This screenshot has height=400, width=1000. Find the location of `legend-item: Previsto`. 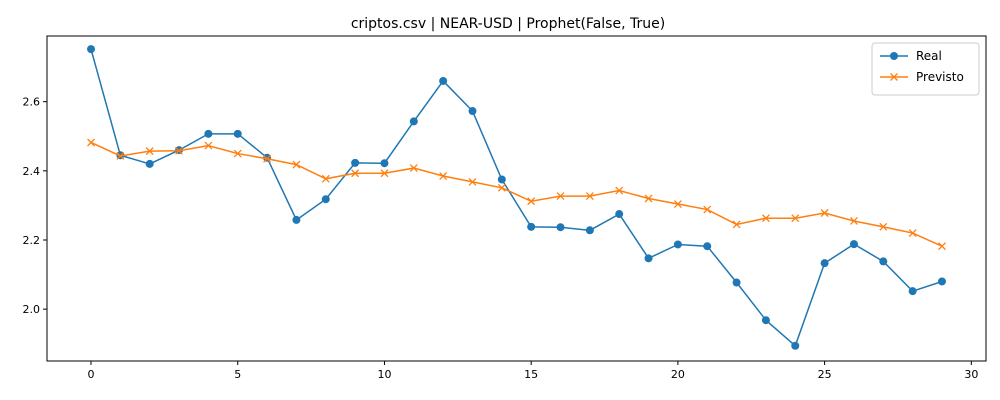

legend-item: Previsto is located at coordinates (922, 77).